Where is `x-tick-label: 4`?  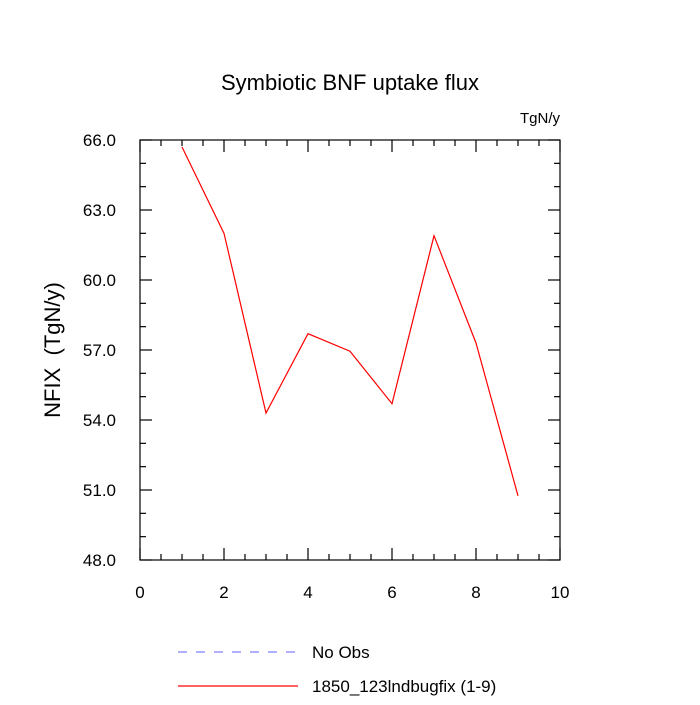 x-tick-label: 4 is located at coordinates (307, 592).